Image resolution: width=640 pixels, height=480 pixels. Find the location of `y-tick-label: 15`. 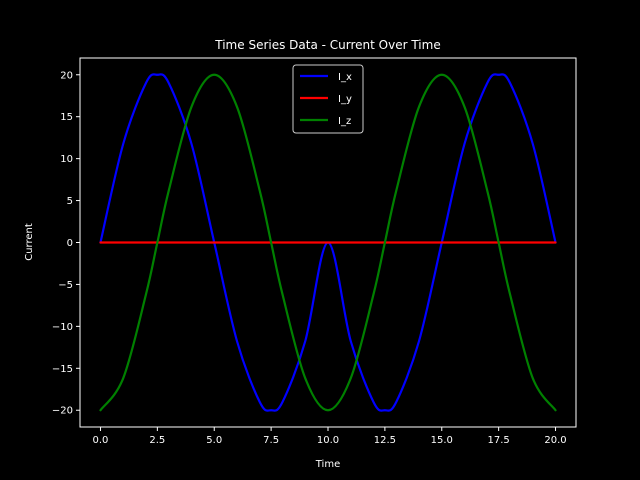

y-tick-label: 15 is located at coordinates (66, 117).